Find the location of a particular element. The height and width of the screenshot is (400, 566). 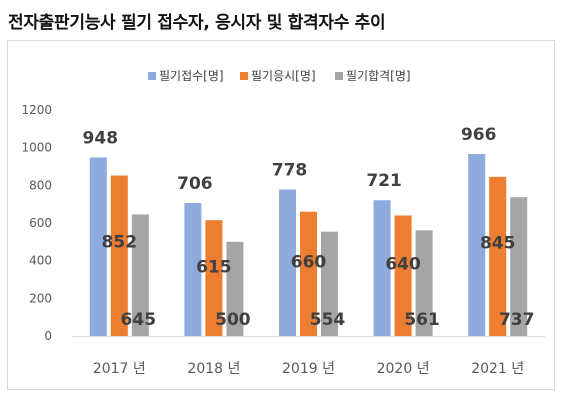

y-tick-label: 1000 is located at coordinates (36, 148).